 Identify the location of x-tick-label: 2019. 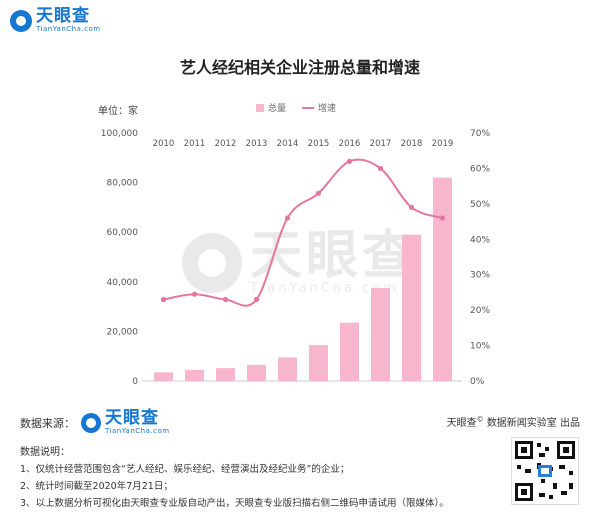
(443, 144).